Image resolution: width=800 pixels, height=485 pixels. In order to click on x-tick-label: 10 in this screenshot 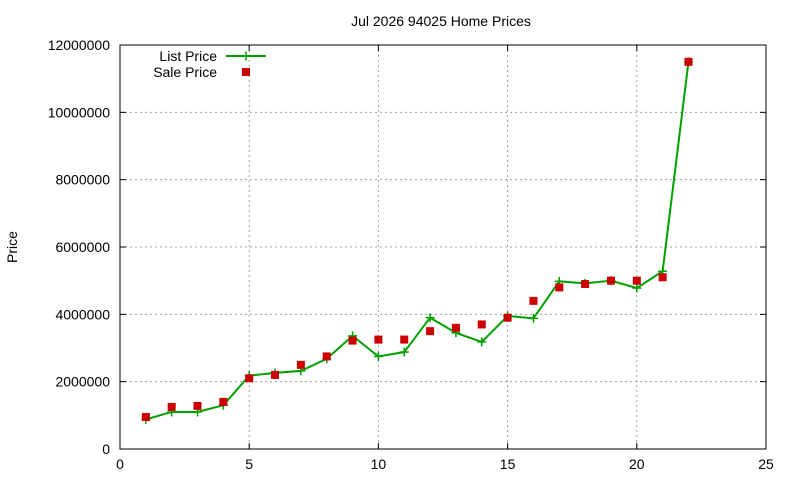, I will do `click(379, 464)`.